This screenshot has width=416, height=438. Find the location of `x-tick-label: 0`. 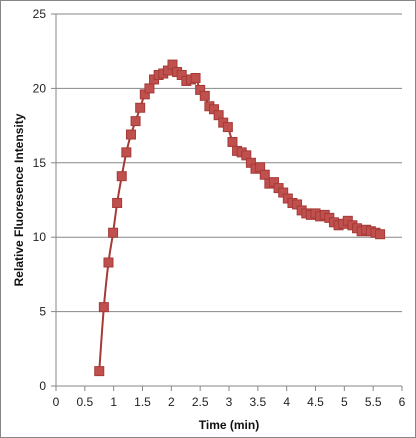

x-tick-label: 0 is located at coordinates (56, 402).